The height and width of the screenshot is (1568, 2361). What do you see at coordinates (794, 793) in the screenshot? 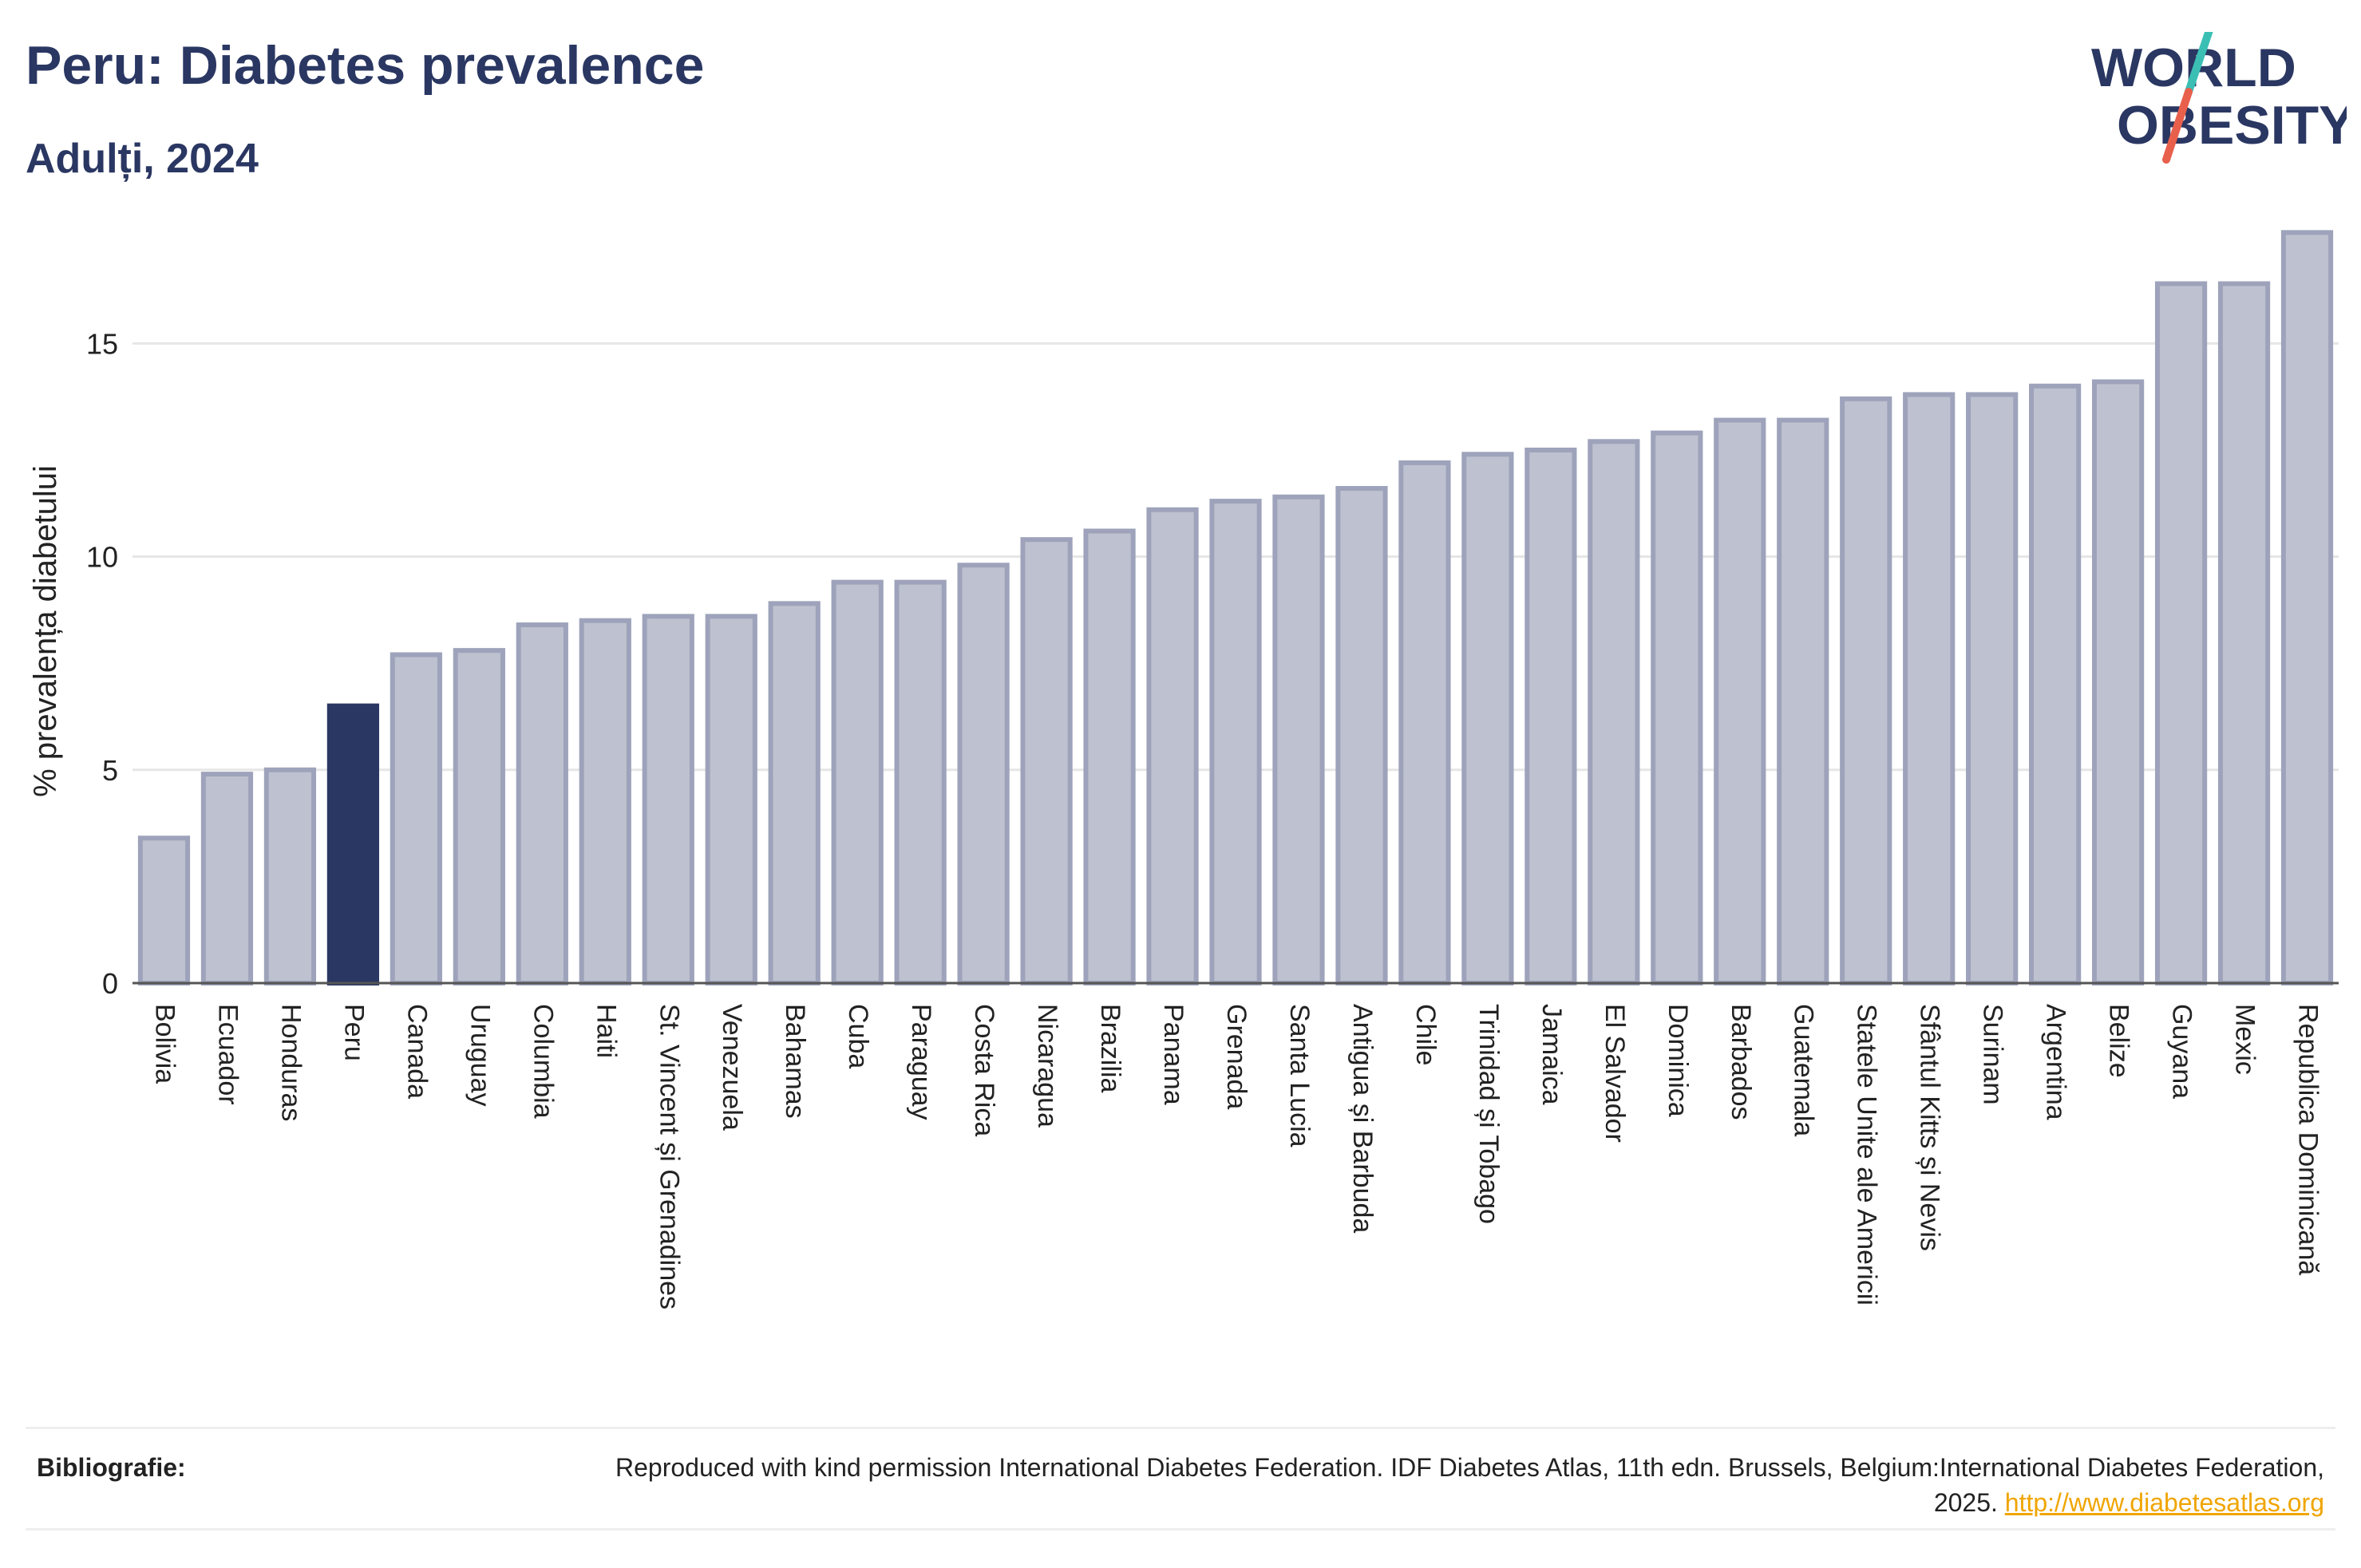
I see `bar-bahamas` at bounding box center [794, 793].